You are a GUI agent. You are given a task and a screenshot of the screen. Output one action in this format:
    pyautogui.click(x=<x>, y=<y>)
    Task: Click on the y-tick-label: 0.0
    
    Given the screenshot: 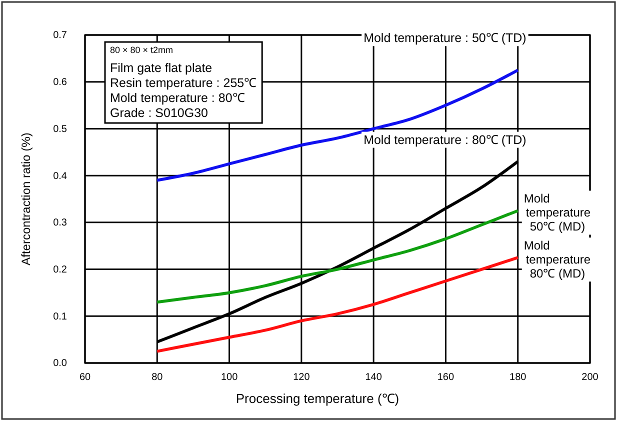 What is the action you would take?
    pyautogui.click(x=60, y=364)
    